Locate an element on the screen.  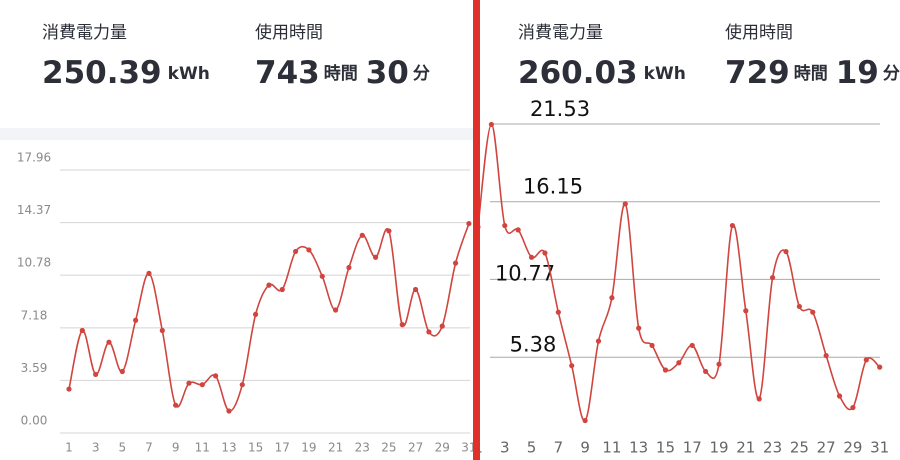
time-value: 729 時間 19 分 is located at coordinates (812, 73).